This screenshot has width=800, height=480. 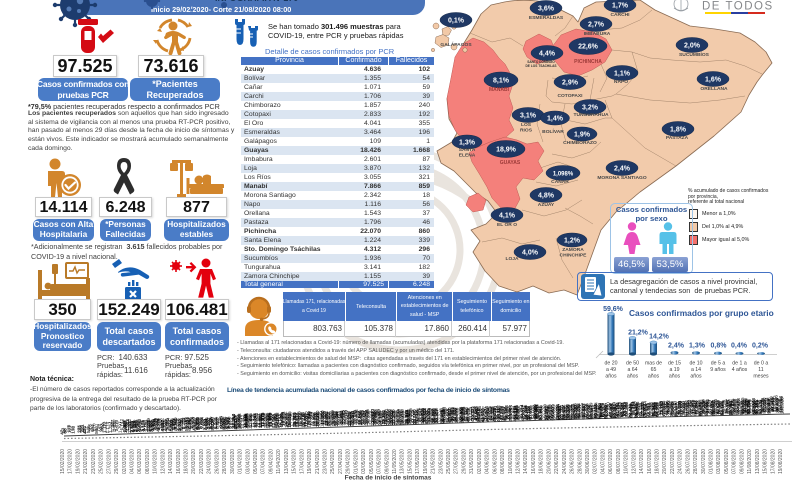 I want to click on svg-text: 22.326, so click(x=349, y=419).